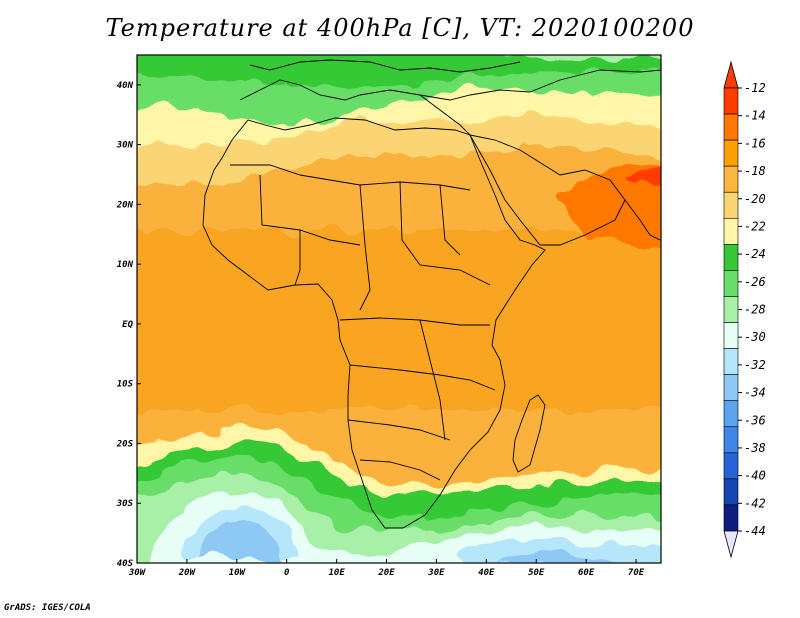 This screenshot has height=618, width=800. I want to click on lon-tick-label: 70E, so click(636, 573).